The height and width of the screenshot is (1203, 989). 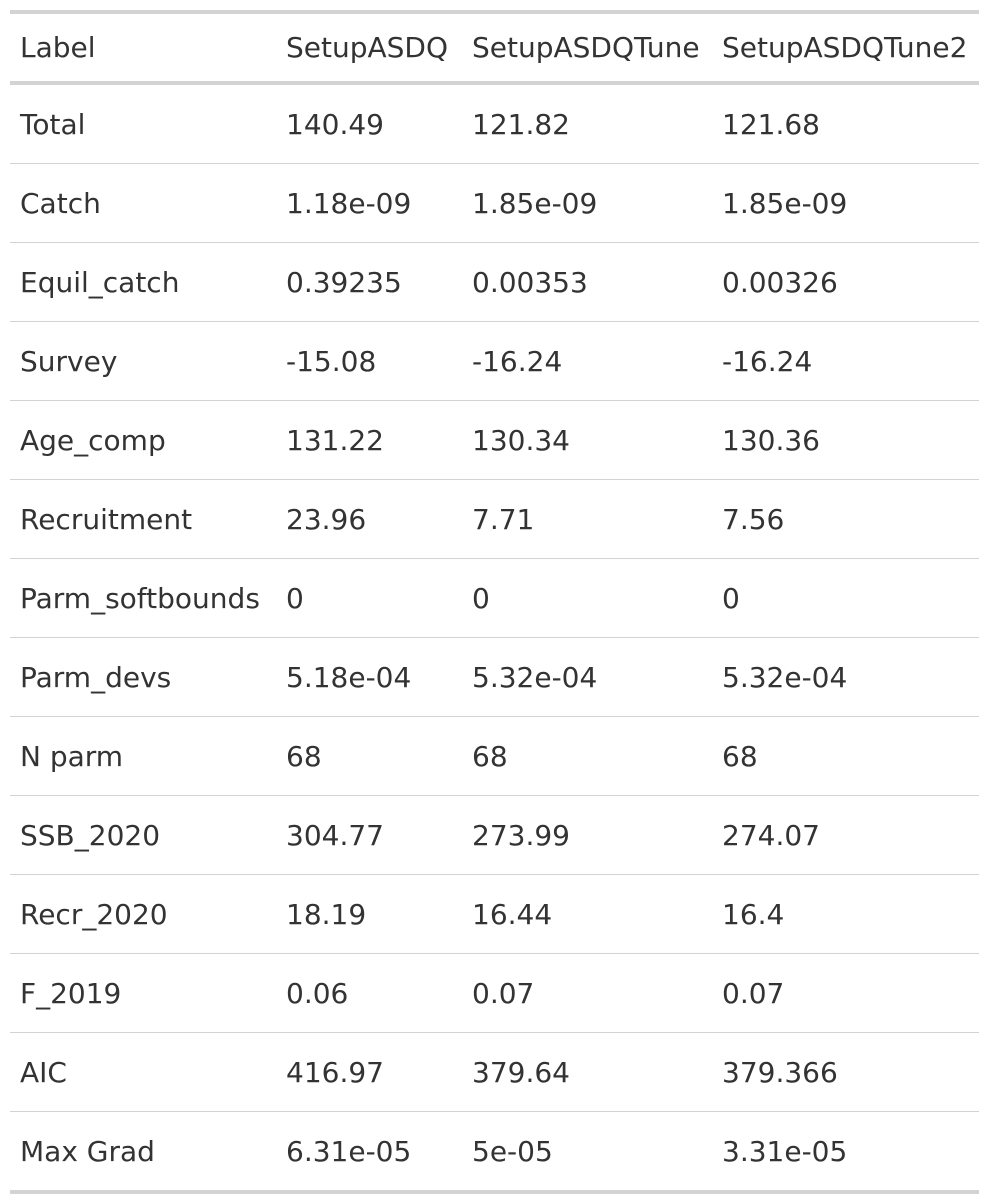 I want to click on table-row: Total 140.49 121.82 121.68, so click(x=494, y=123).